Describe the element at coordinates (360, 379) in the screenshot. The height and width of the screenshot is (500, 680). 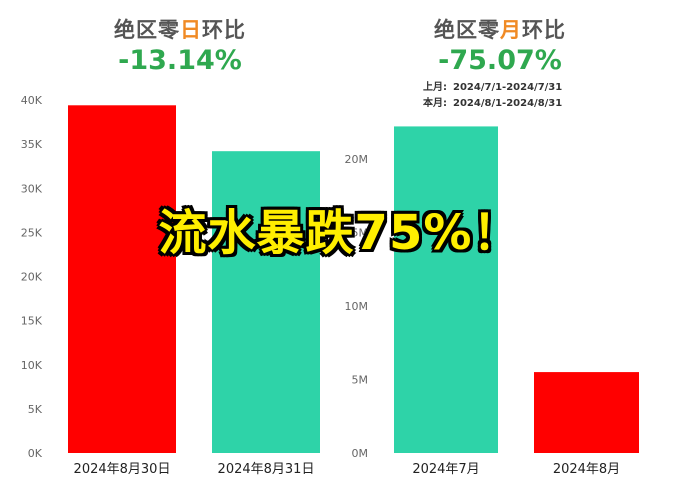
I see `y-tick-label: 5M` at that location.